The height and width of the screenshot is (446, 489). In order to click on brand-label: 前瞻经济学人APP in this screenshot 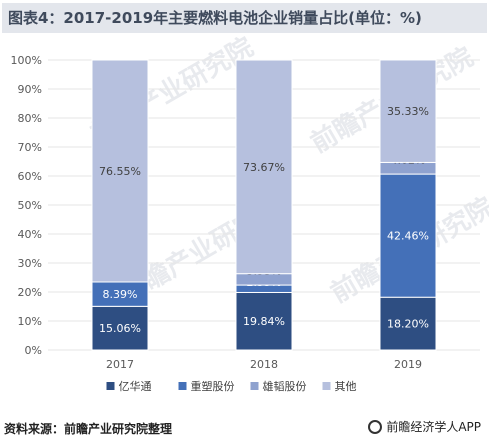, I will do `click(424, 426)`.